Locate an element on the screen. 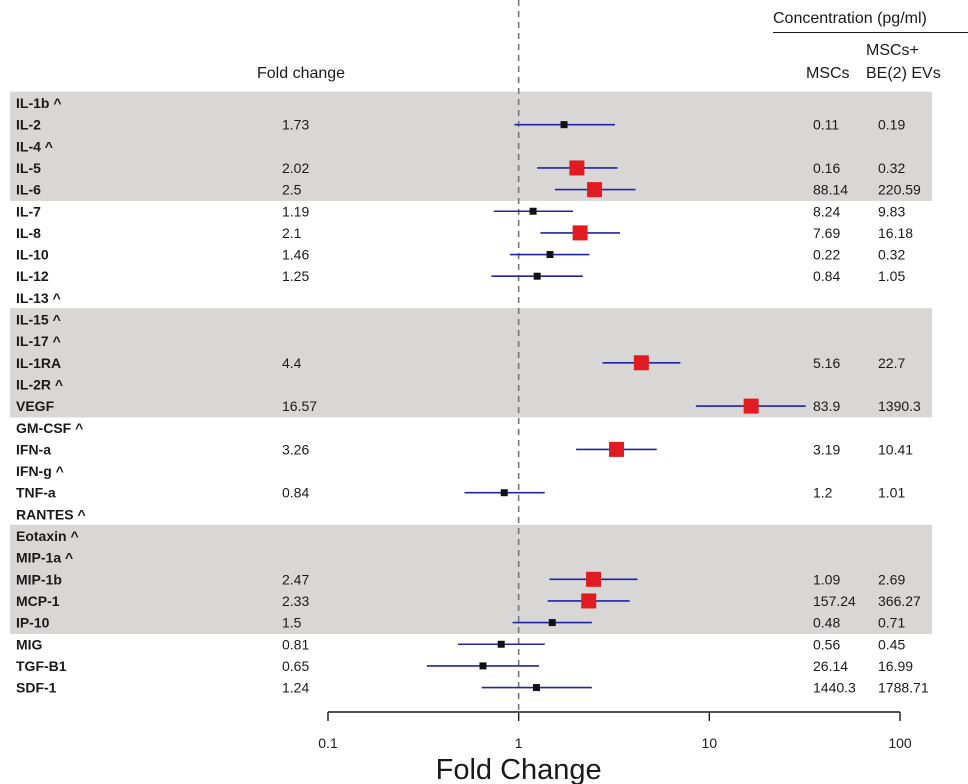 The width and height of the screenshot is (968, 784). fold-change-value: 1.24 is located at coordinates (295, 688).